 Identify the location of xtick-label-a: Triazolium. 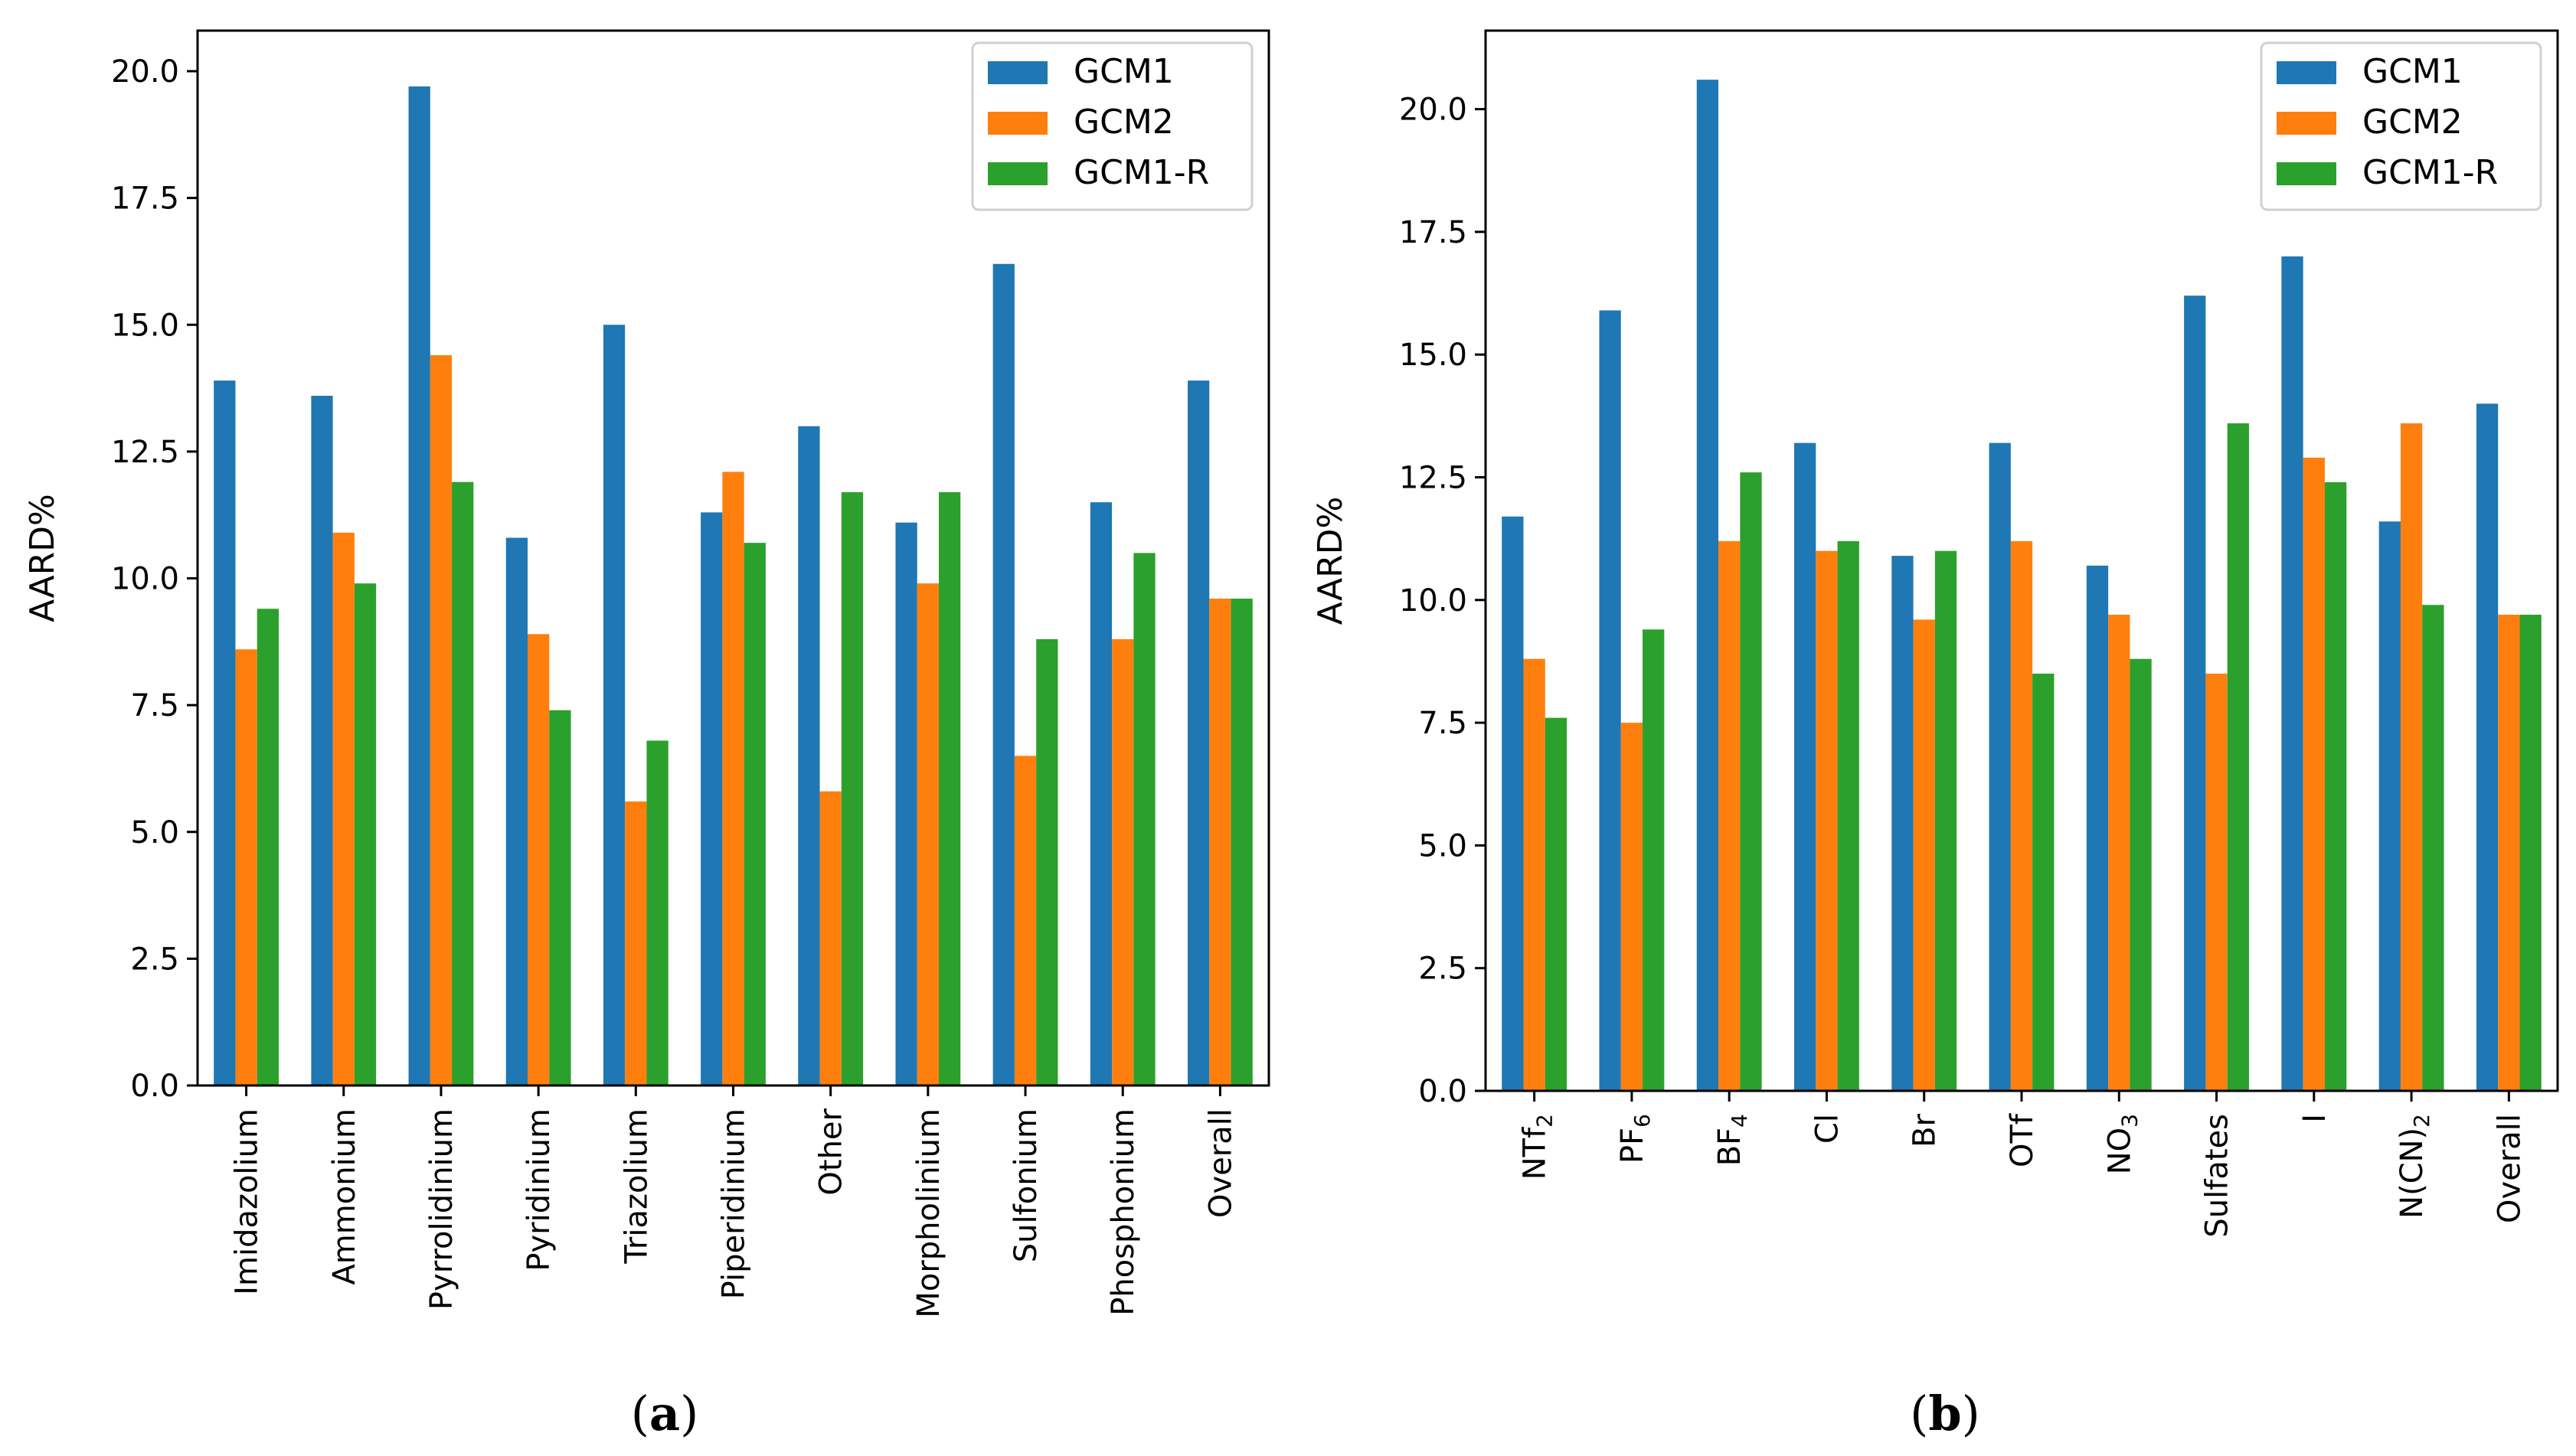
(636, 1186).